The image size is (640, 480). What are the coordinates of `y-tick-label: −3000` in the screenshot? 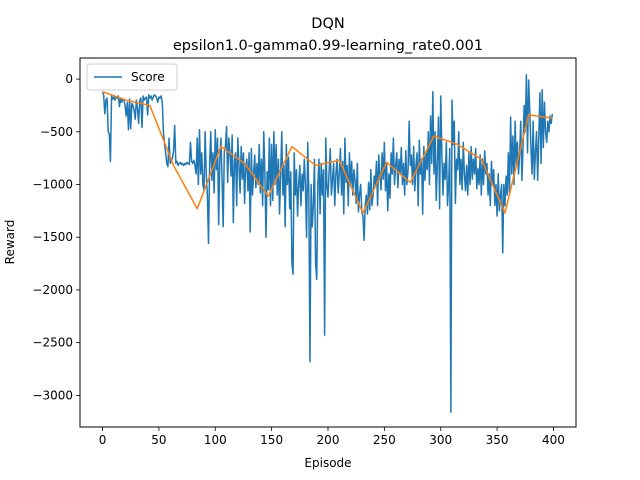 It's located at (52, 395).